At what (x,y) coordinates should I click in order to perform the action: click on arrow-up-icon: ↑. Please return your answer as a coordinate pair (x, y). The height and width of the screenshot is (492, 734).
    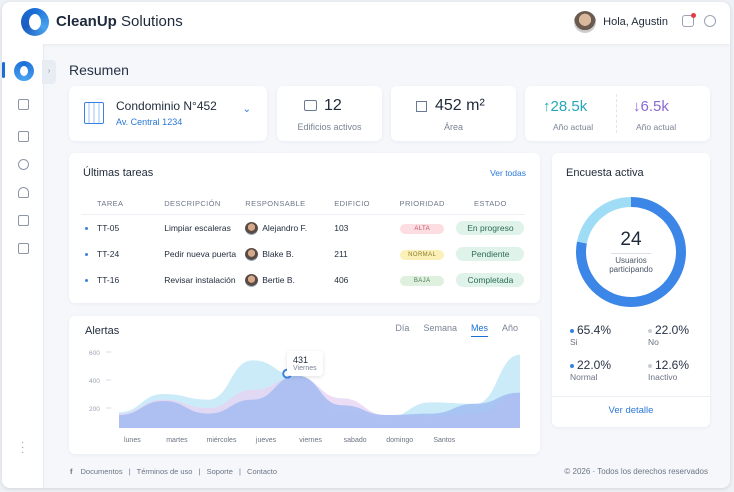
    Looking at the image, I should click on (547, 106).